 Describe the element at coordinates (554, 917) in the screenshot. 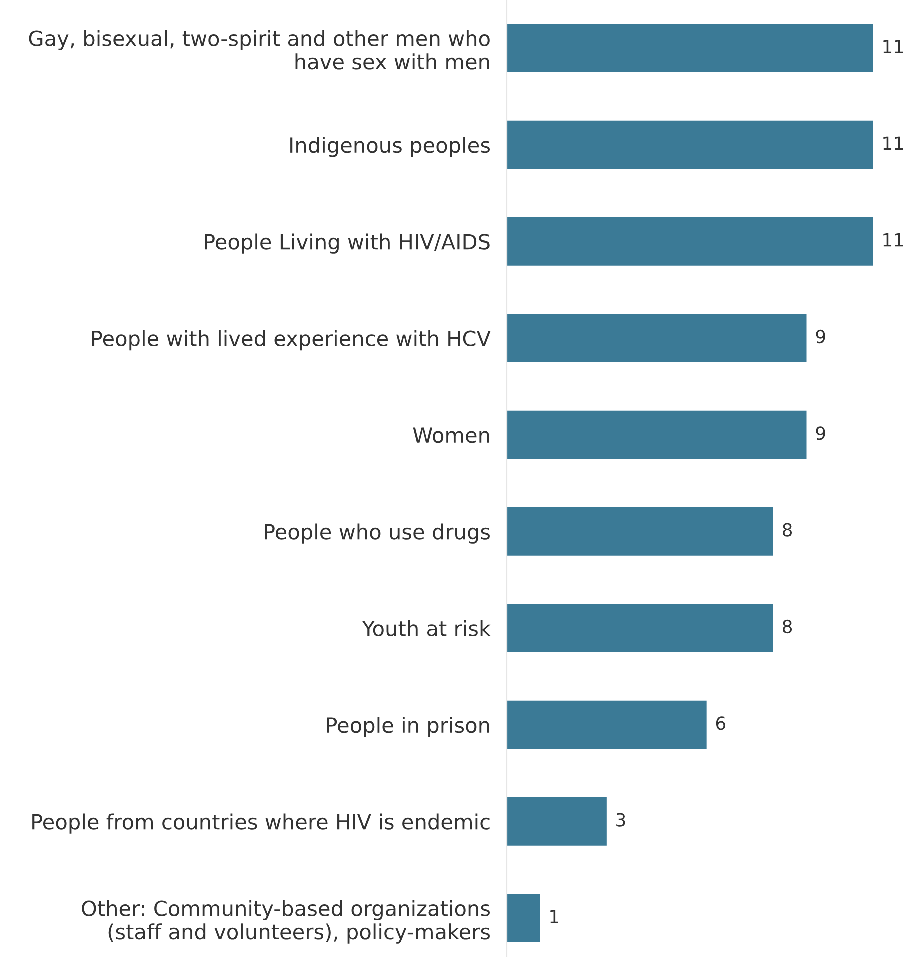

I see `data-label: 1` at that location.